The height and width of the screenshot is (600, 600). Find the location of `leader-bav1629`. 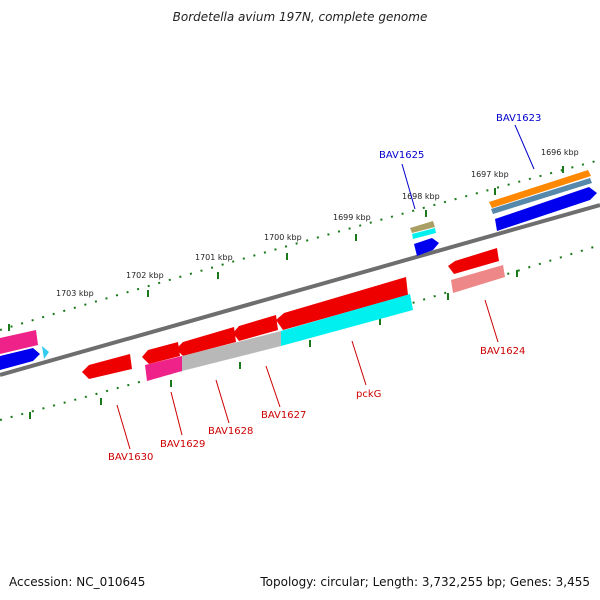

leader-bav1629 is located at coordinates (176, 413).